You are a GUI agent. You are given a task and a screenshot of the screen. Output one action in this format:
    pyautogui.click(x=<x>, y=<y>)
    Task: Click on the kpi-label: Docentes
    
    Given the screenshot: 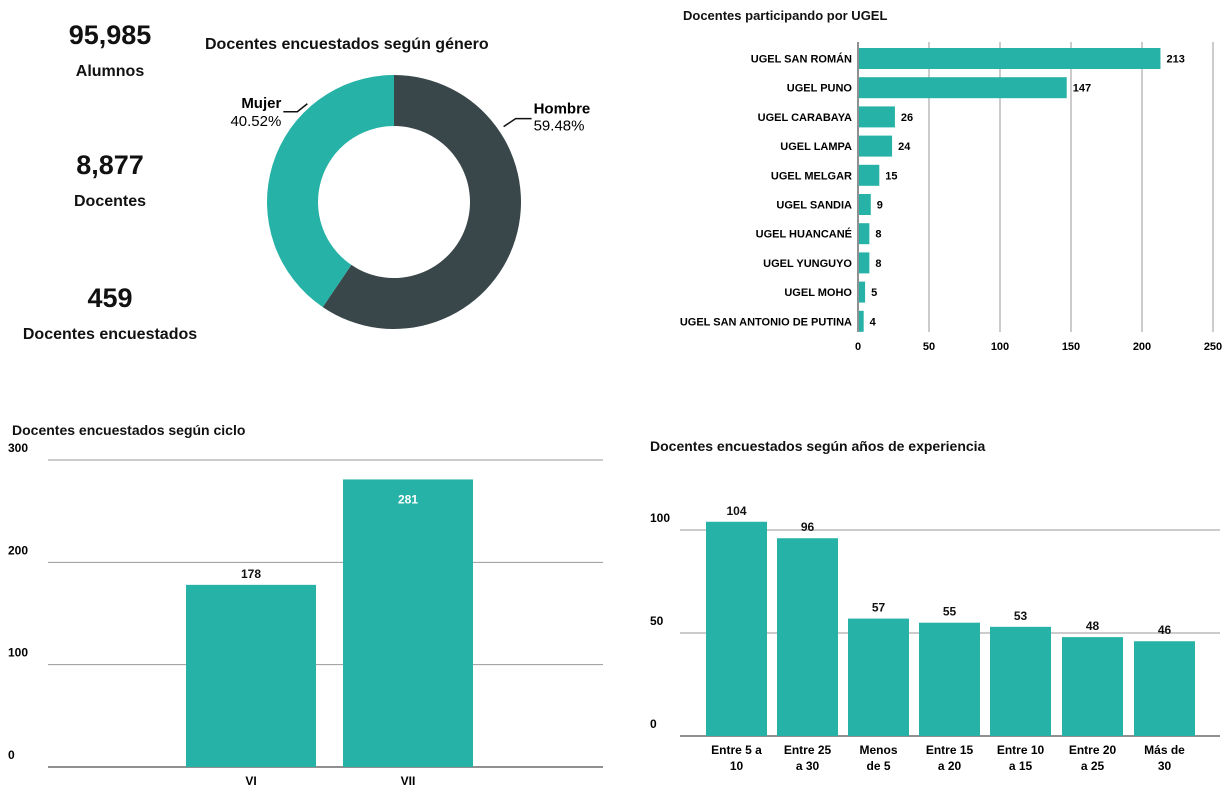 What is the action you would take?
    pyautogui.click(x=110, y=201)
    